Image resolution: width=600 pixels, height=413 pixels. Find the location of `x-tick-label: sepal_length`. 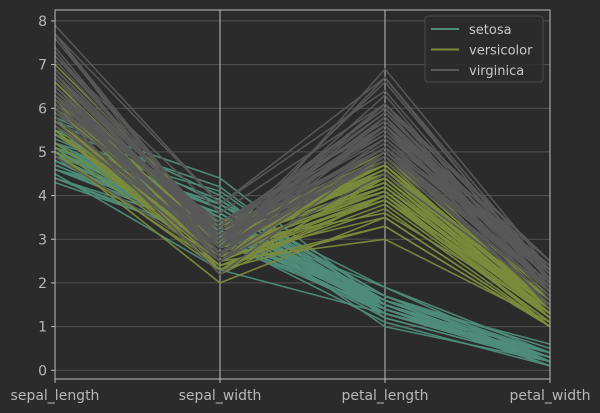

x-tick-label: sepal_length is located at coordinates (55, 396).